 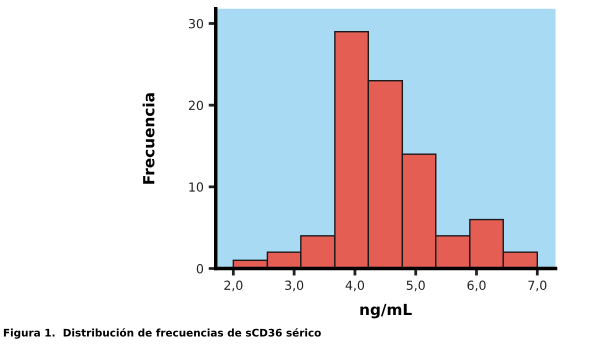 I want to click on y-tick-label: 30, so click(x=196, y=23).